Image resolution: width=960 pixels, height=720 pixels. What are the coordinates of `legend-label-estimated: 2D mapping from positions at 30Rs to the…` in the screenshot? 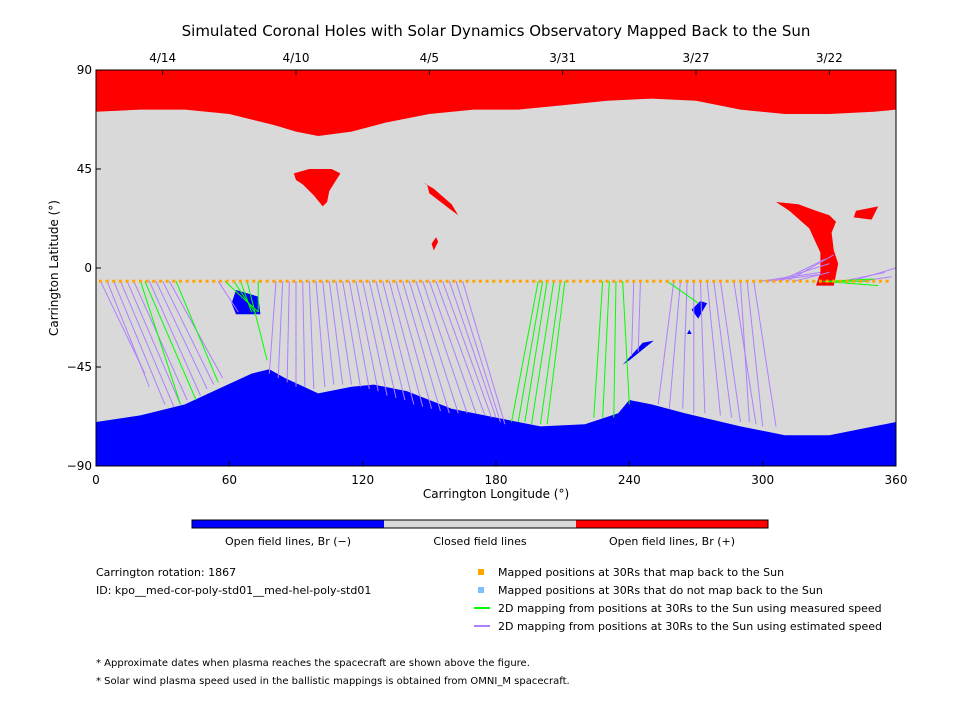 It's located at (690, 626).